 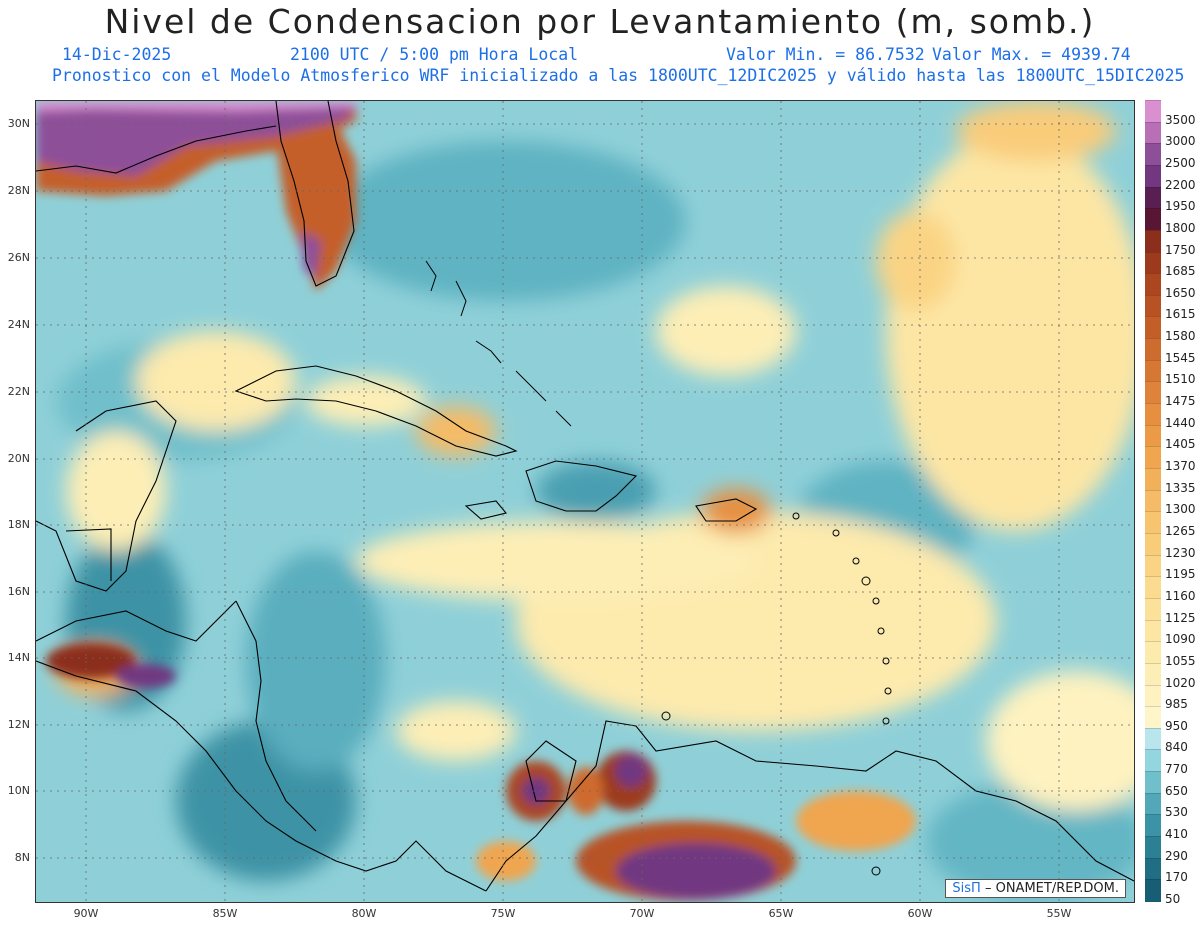 I want to click on colorbar-label: 1545, so click(x=1180, y=357).